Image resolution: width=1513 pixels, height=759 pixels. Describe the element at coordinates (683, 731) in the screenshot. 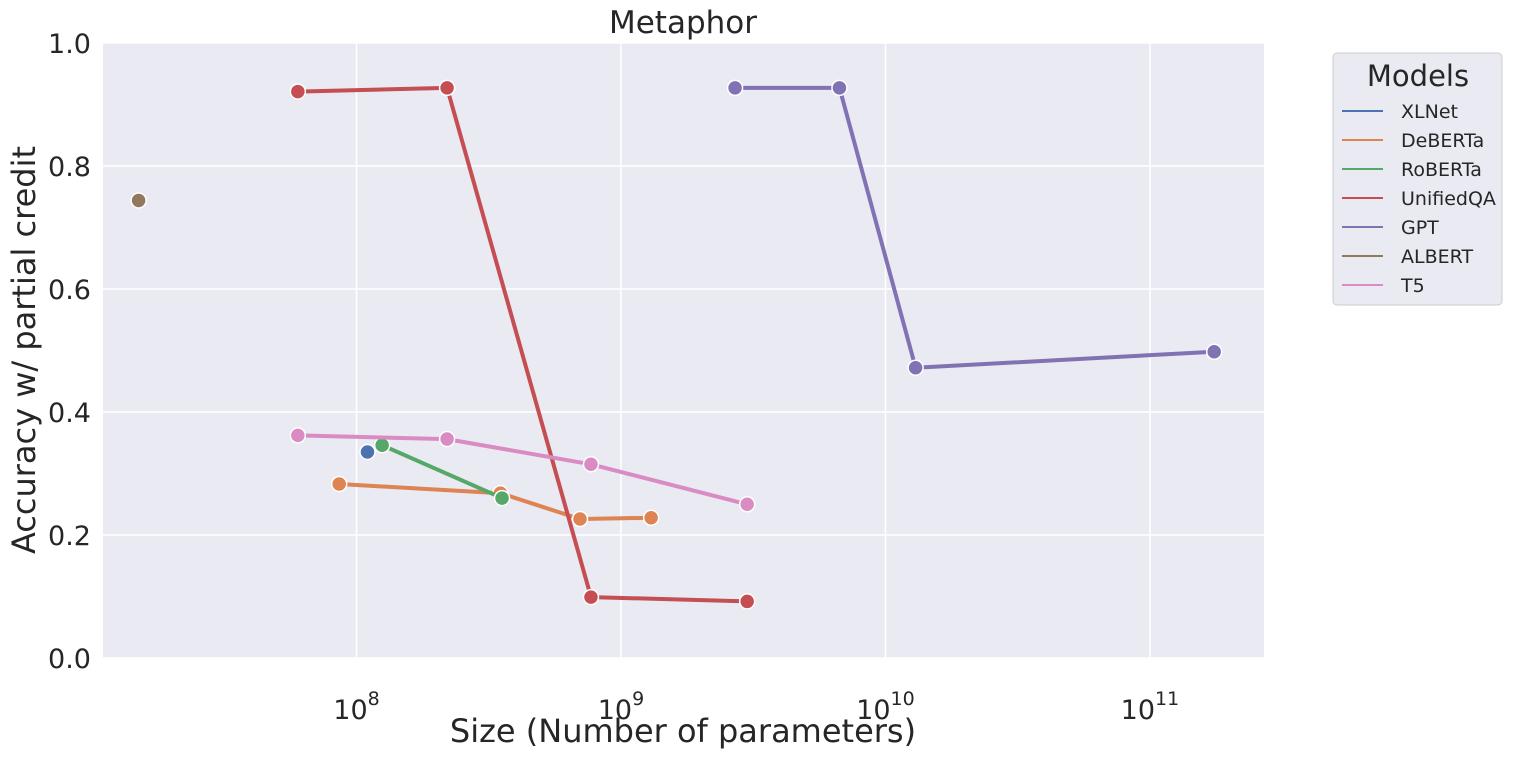

I see `x-axis-label: Size (Number of parameters)` at that location.